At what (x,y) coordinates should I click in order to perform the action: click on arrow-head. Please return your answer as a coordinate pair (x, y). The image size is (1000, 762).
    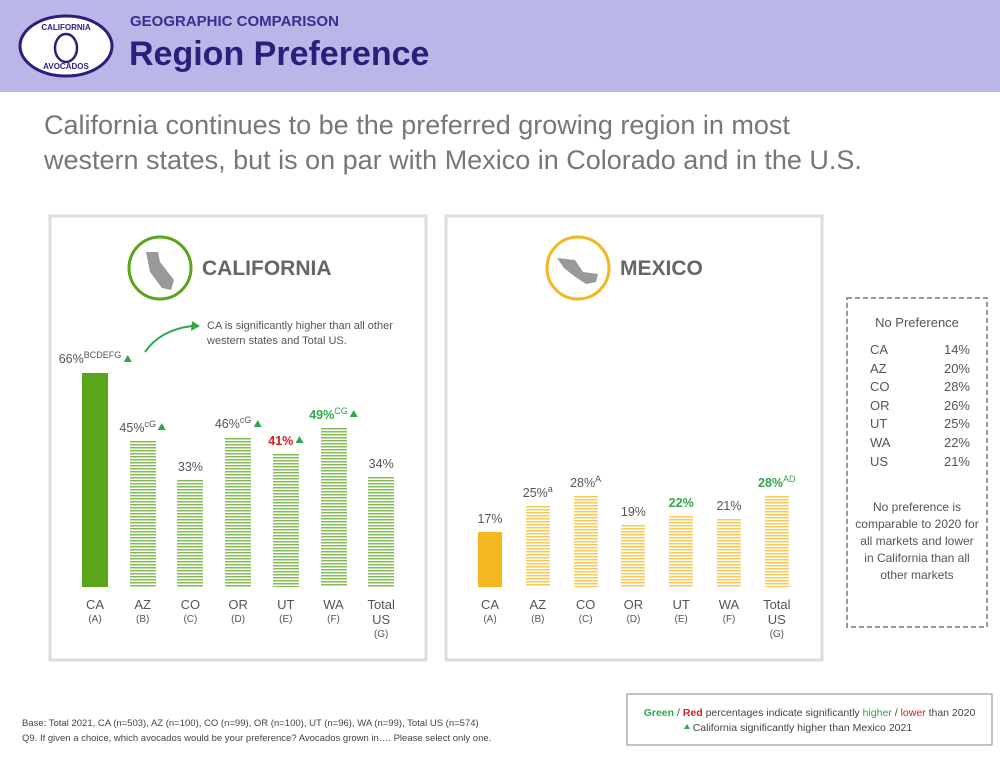
    Looking at the image, I should click on (195, 326).